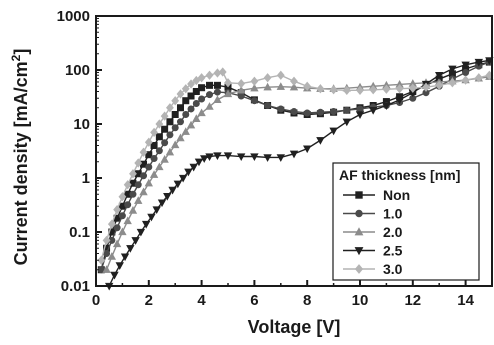 The width and height of the screenshot is (494, 345). I want to click on y-axis-title: Current density [mA/cm2], so click(20, 157).